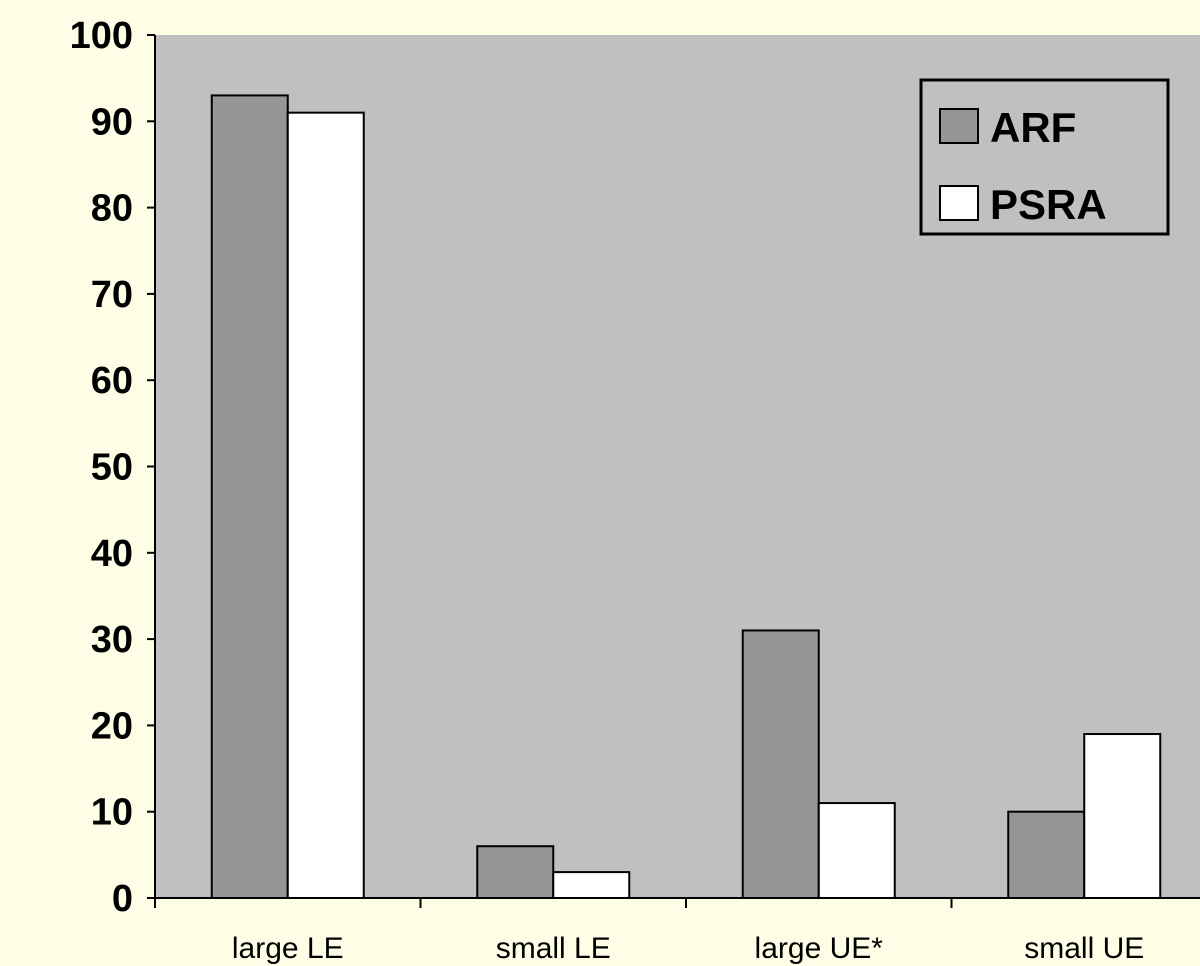 This screenshot has height=966, width=1200. What do you see at coordinates (112, 726) in the screenshot?
I see `y-tick-label: 20` at bounding box center [112, 726].